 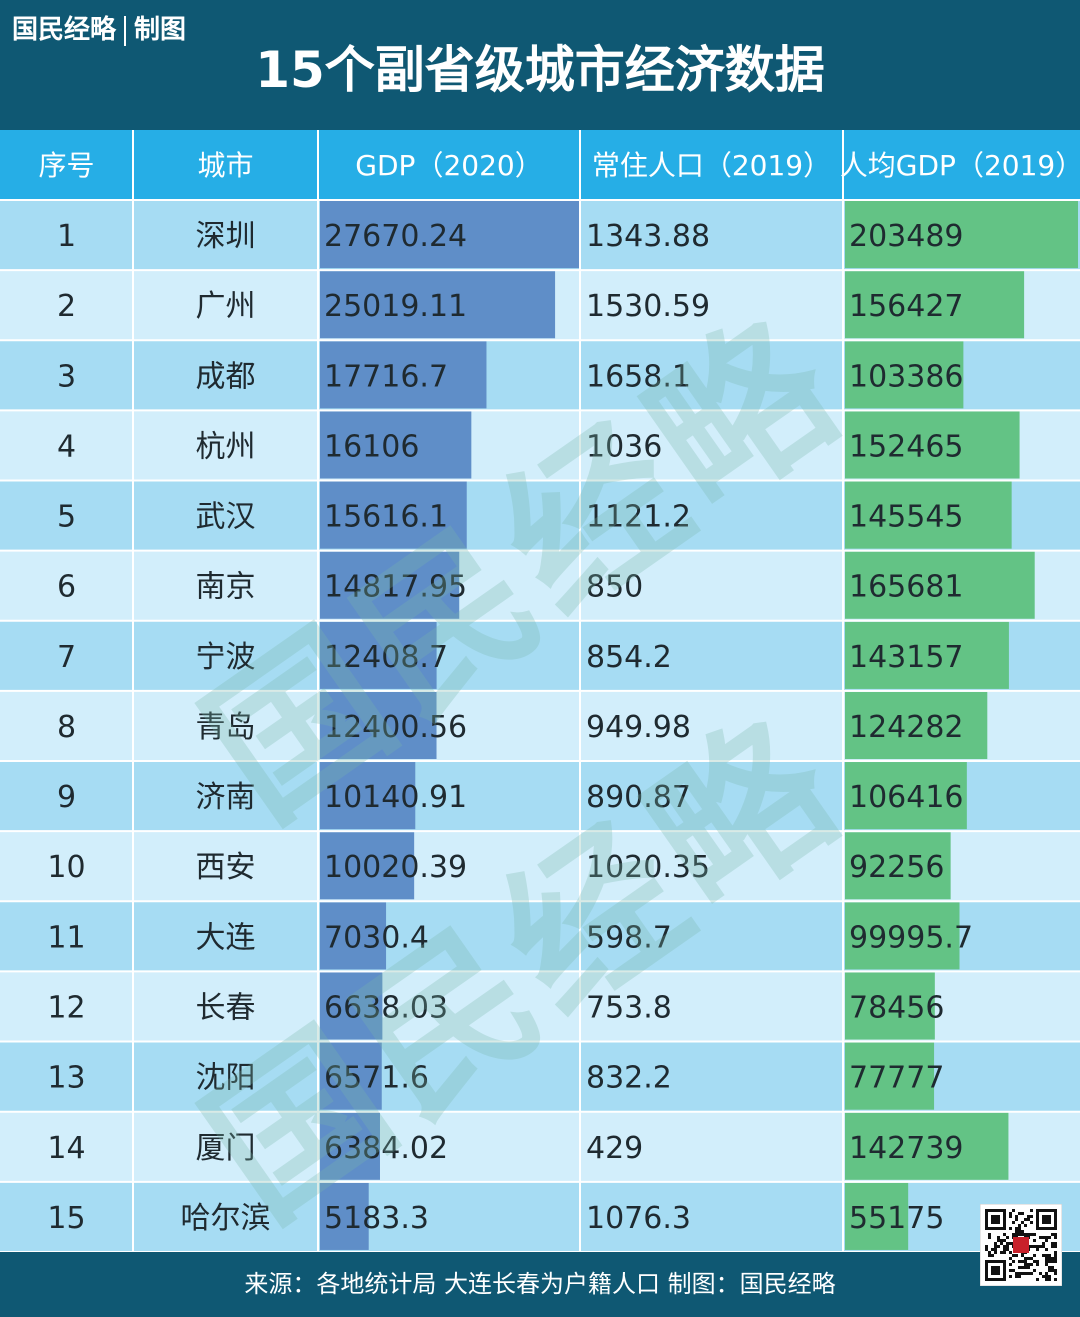 What do you see at coordinates (395, 306) in the screenshot?
I see `gdp-cell: 25019.11` at bounding box center [395, 306].